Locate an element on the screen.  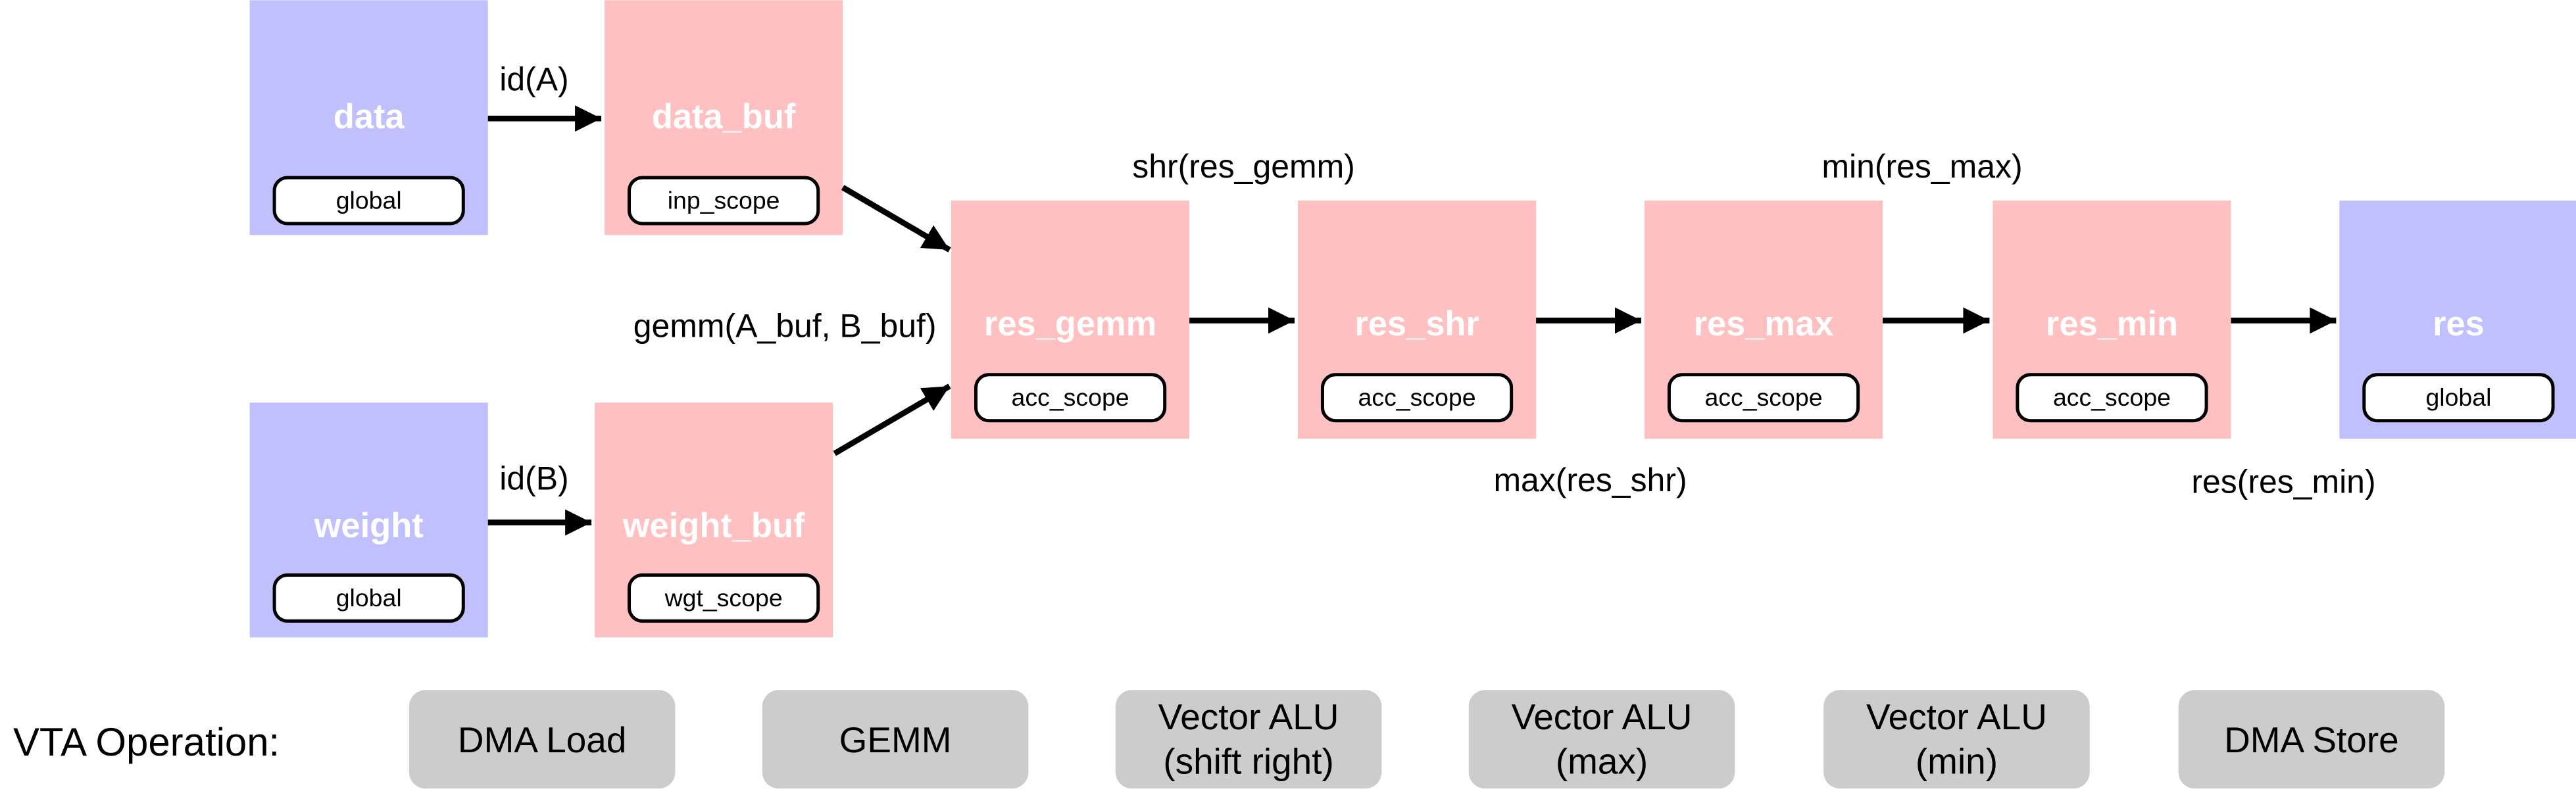
edge-label-max: max(res_shr) is located at coordinates (1590, 480).